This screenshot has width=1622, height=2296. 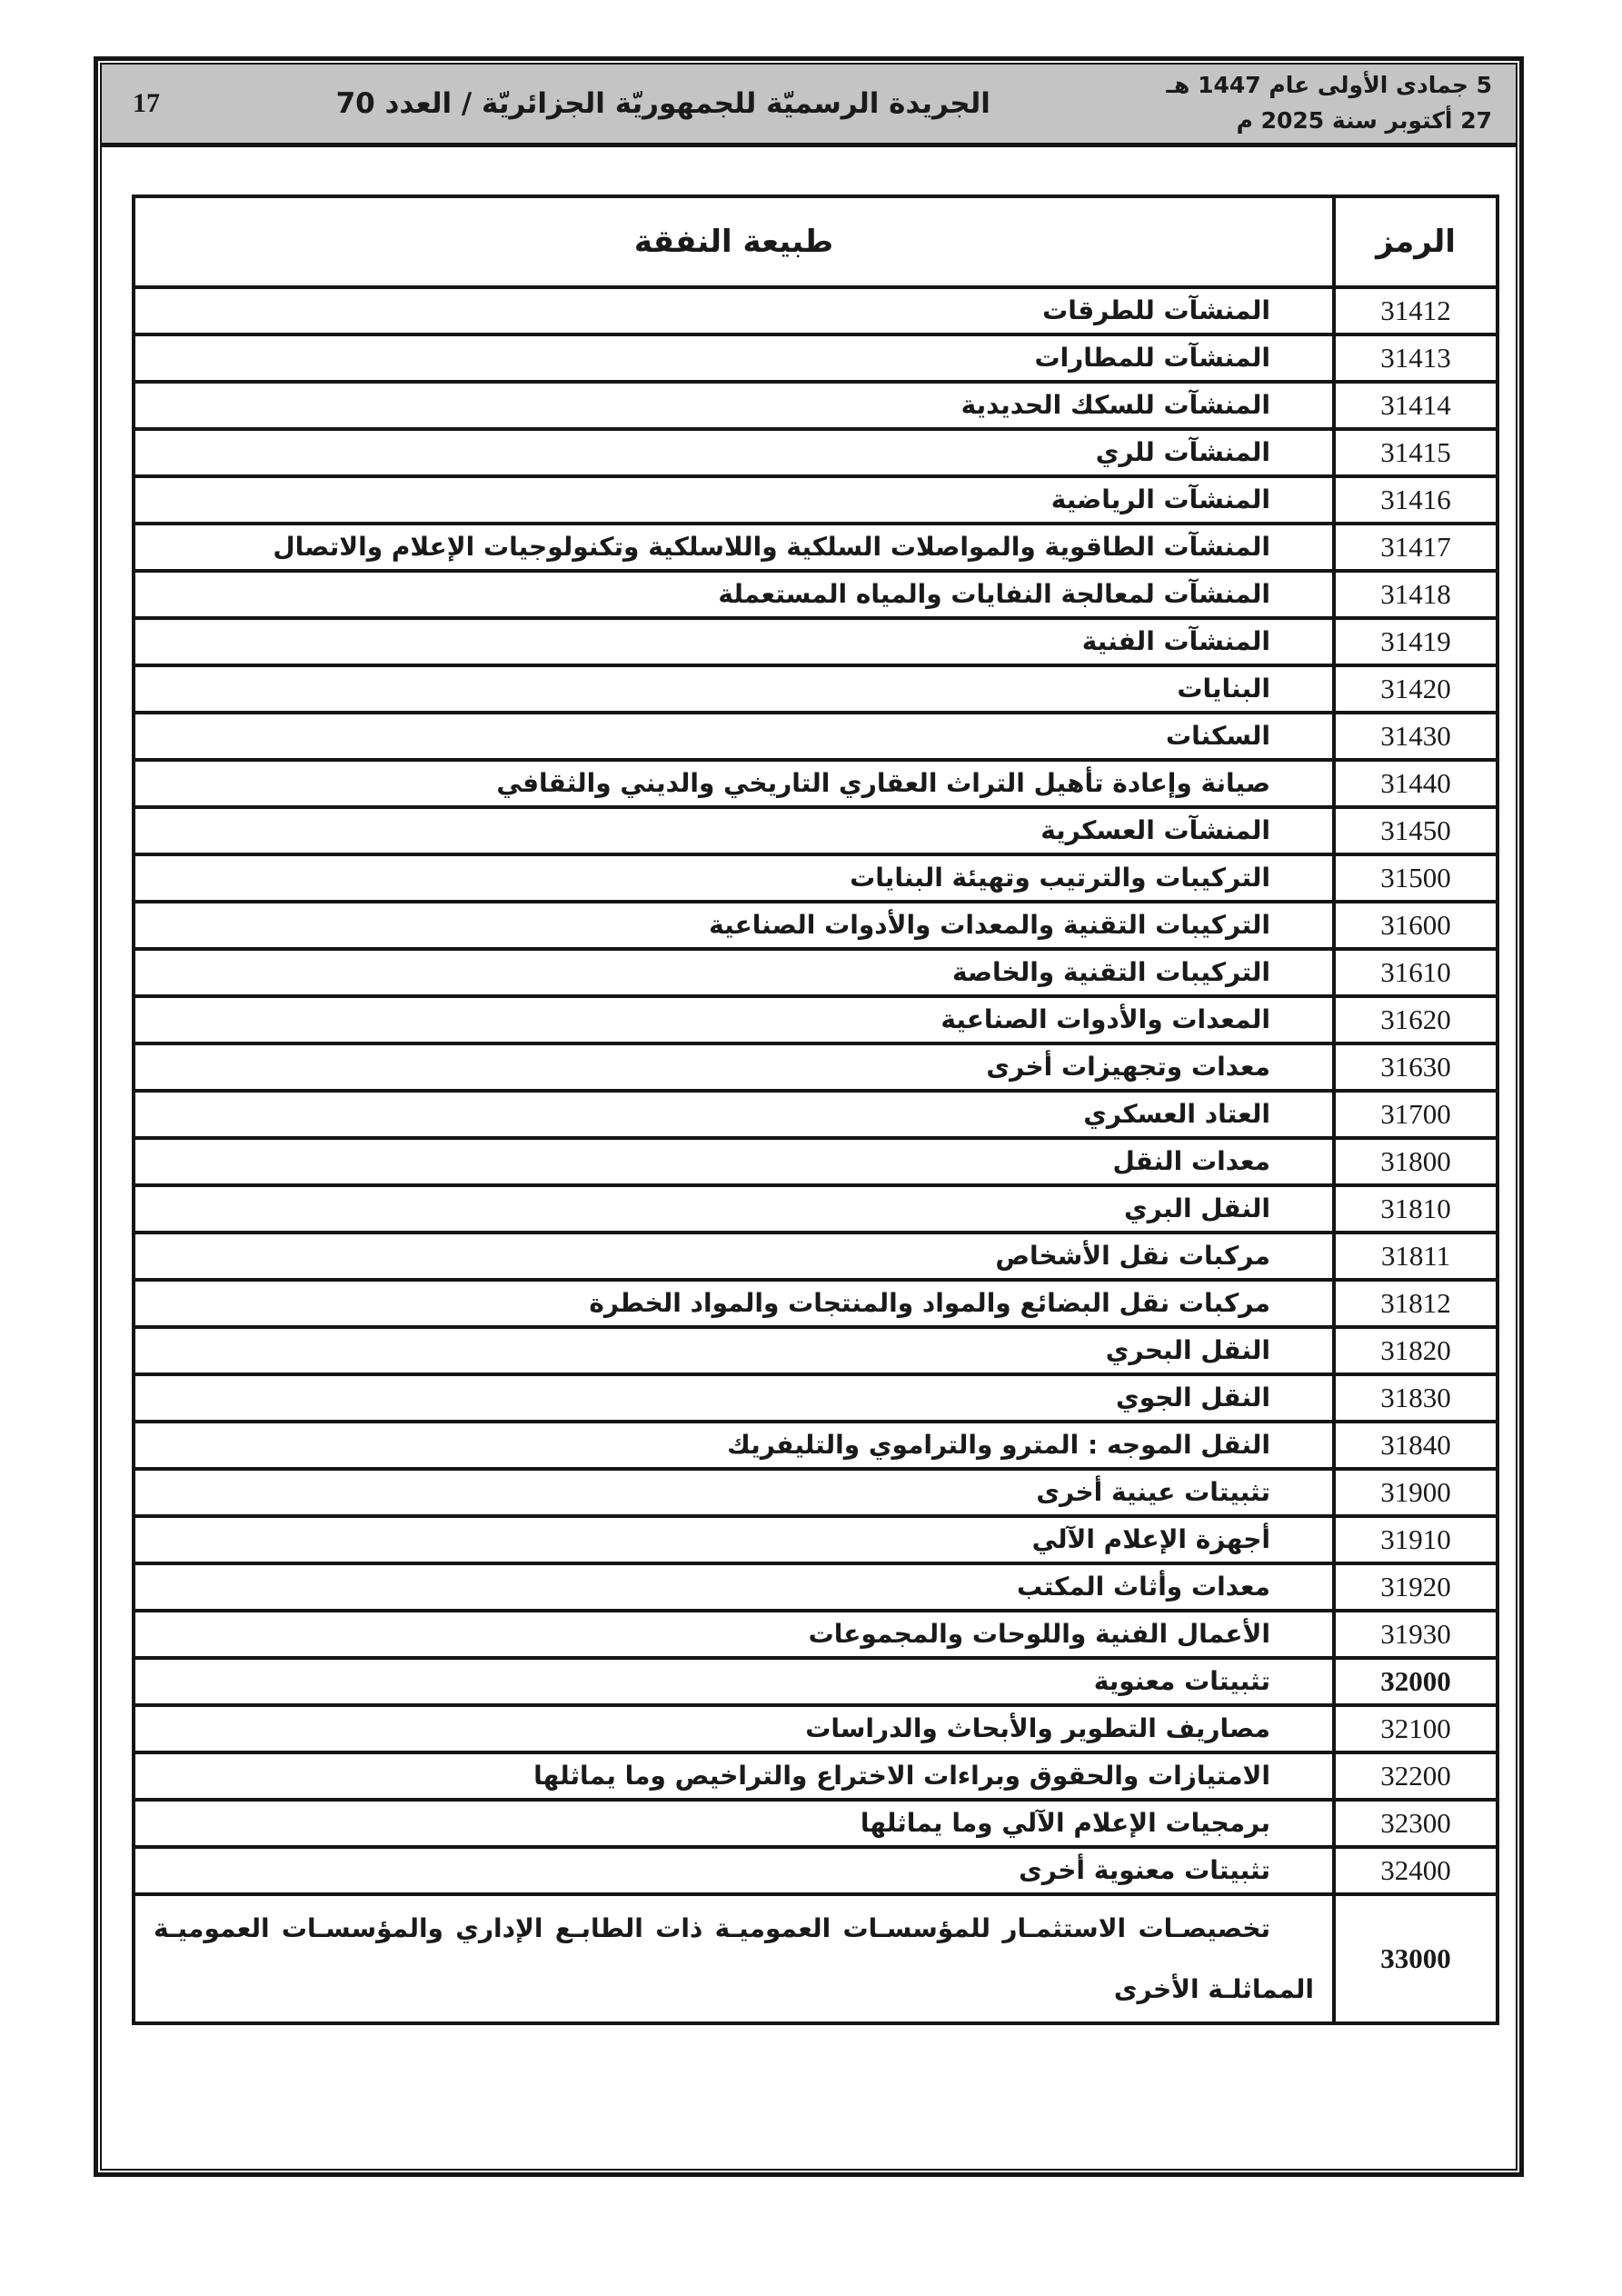 I want to click on expense-code-cell: 31820, so click(x=1415, y=1350).